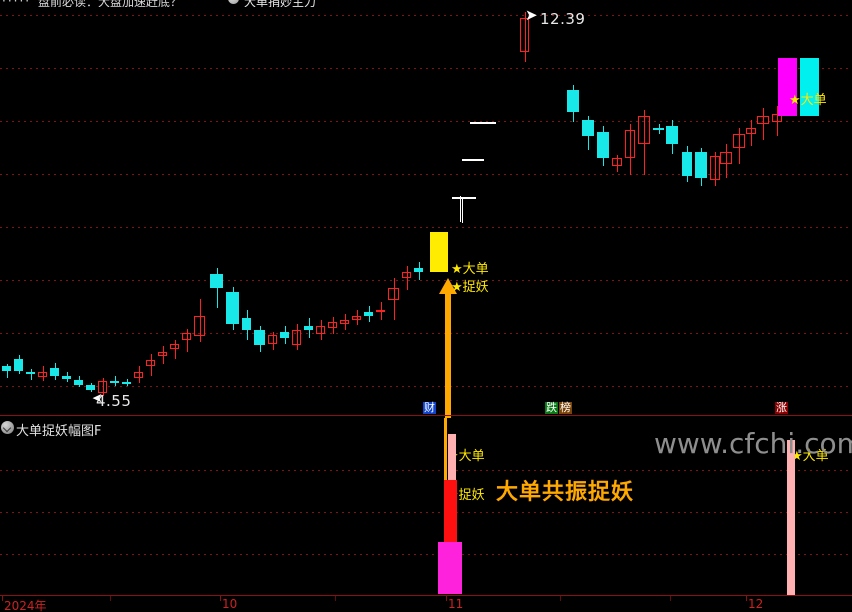 The width and height of the screenshot is (852, 612). Describe the element at coordinates (551, 407) in the screenshot. I see `market-chip: 跌` at that location.